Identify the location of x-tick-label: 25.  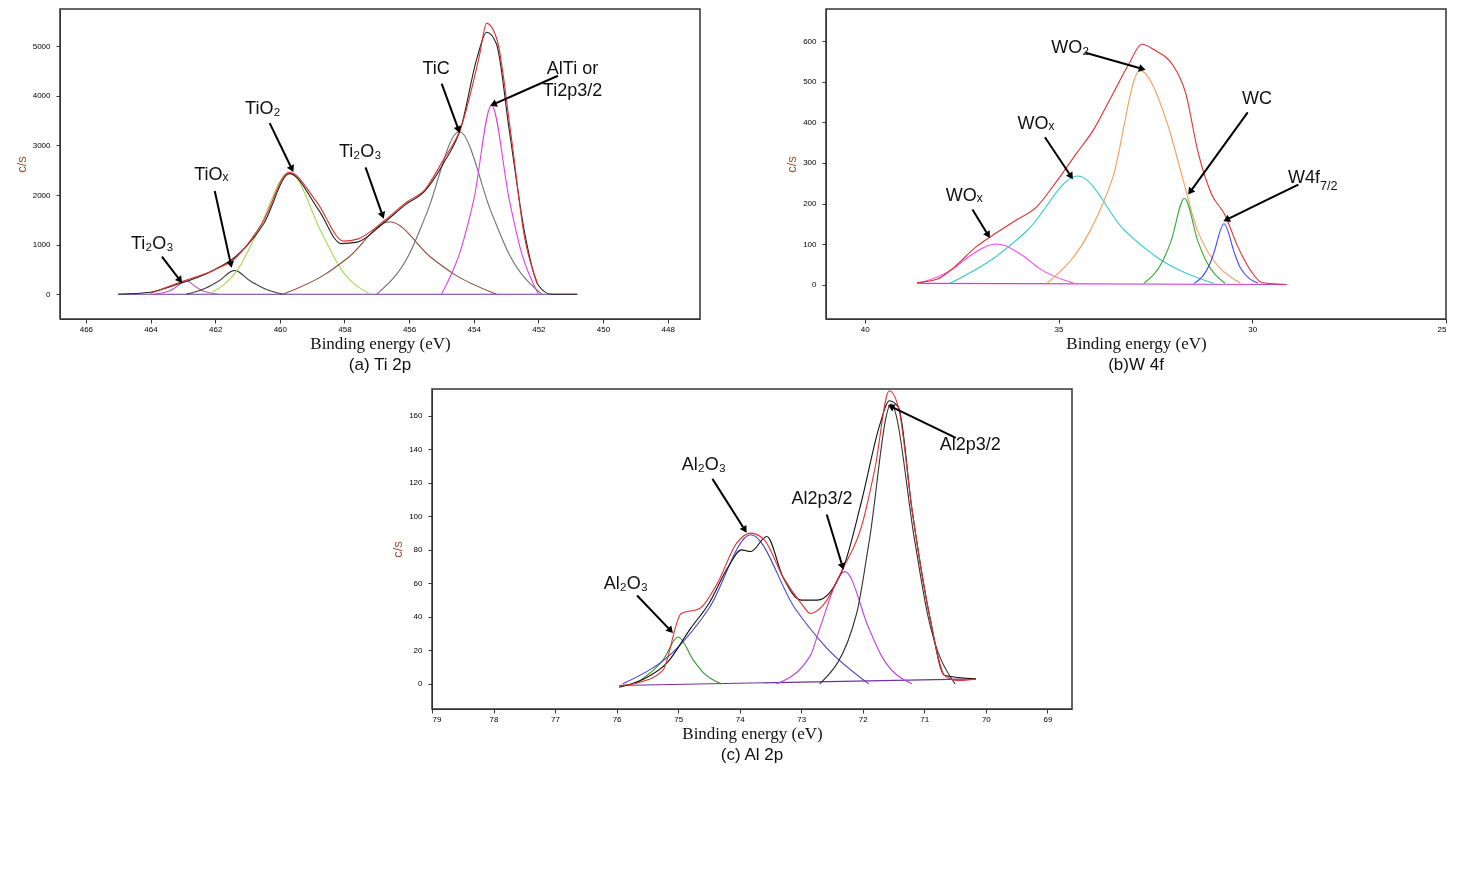
(1442, 329).